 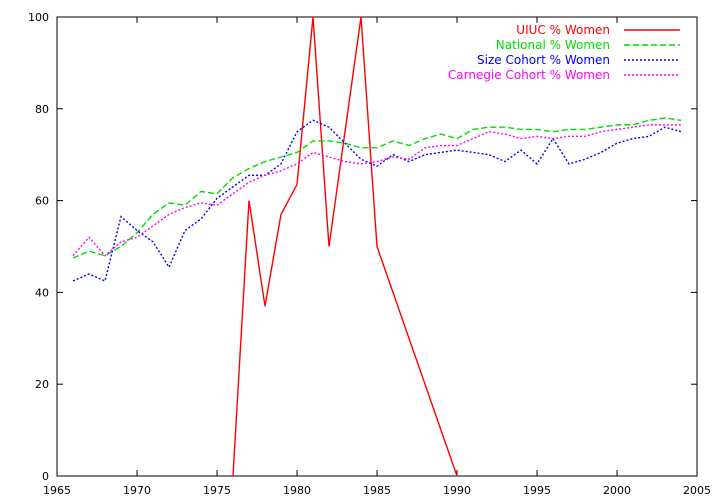 What do you see at coordinates (529, 75) in the screenshot?
I see `legend-label-4: Carnegie Cohort % Women` at bounding box center [529, 75].